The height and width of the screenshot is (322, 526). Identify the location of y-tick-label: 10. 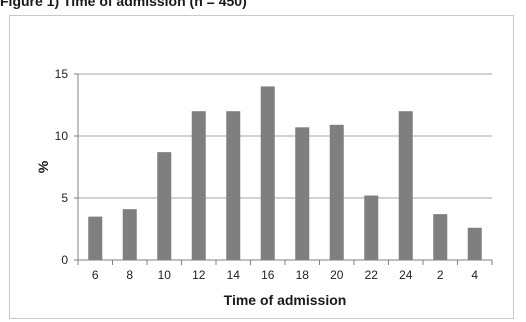
(62, 136).